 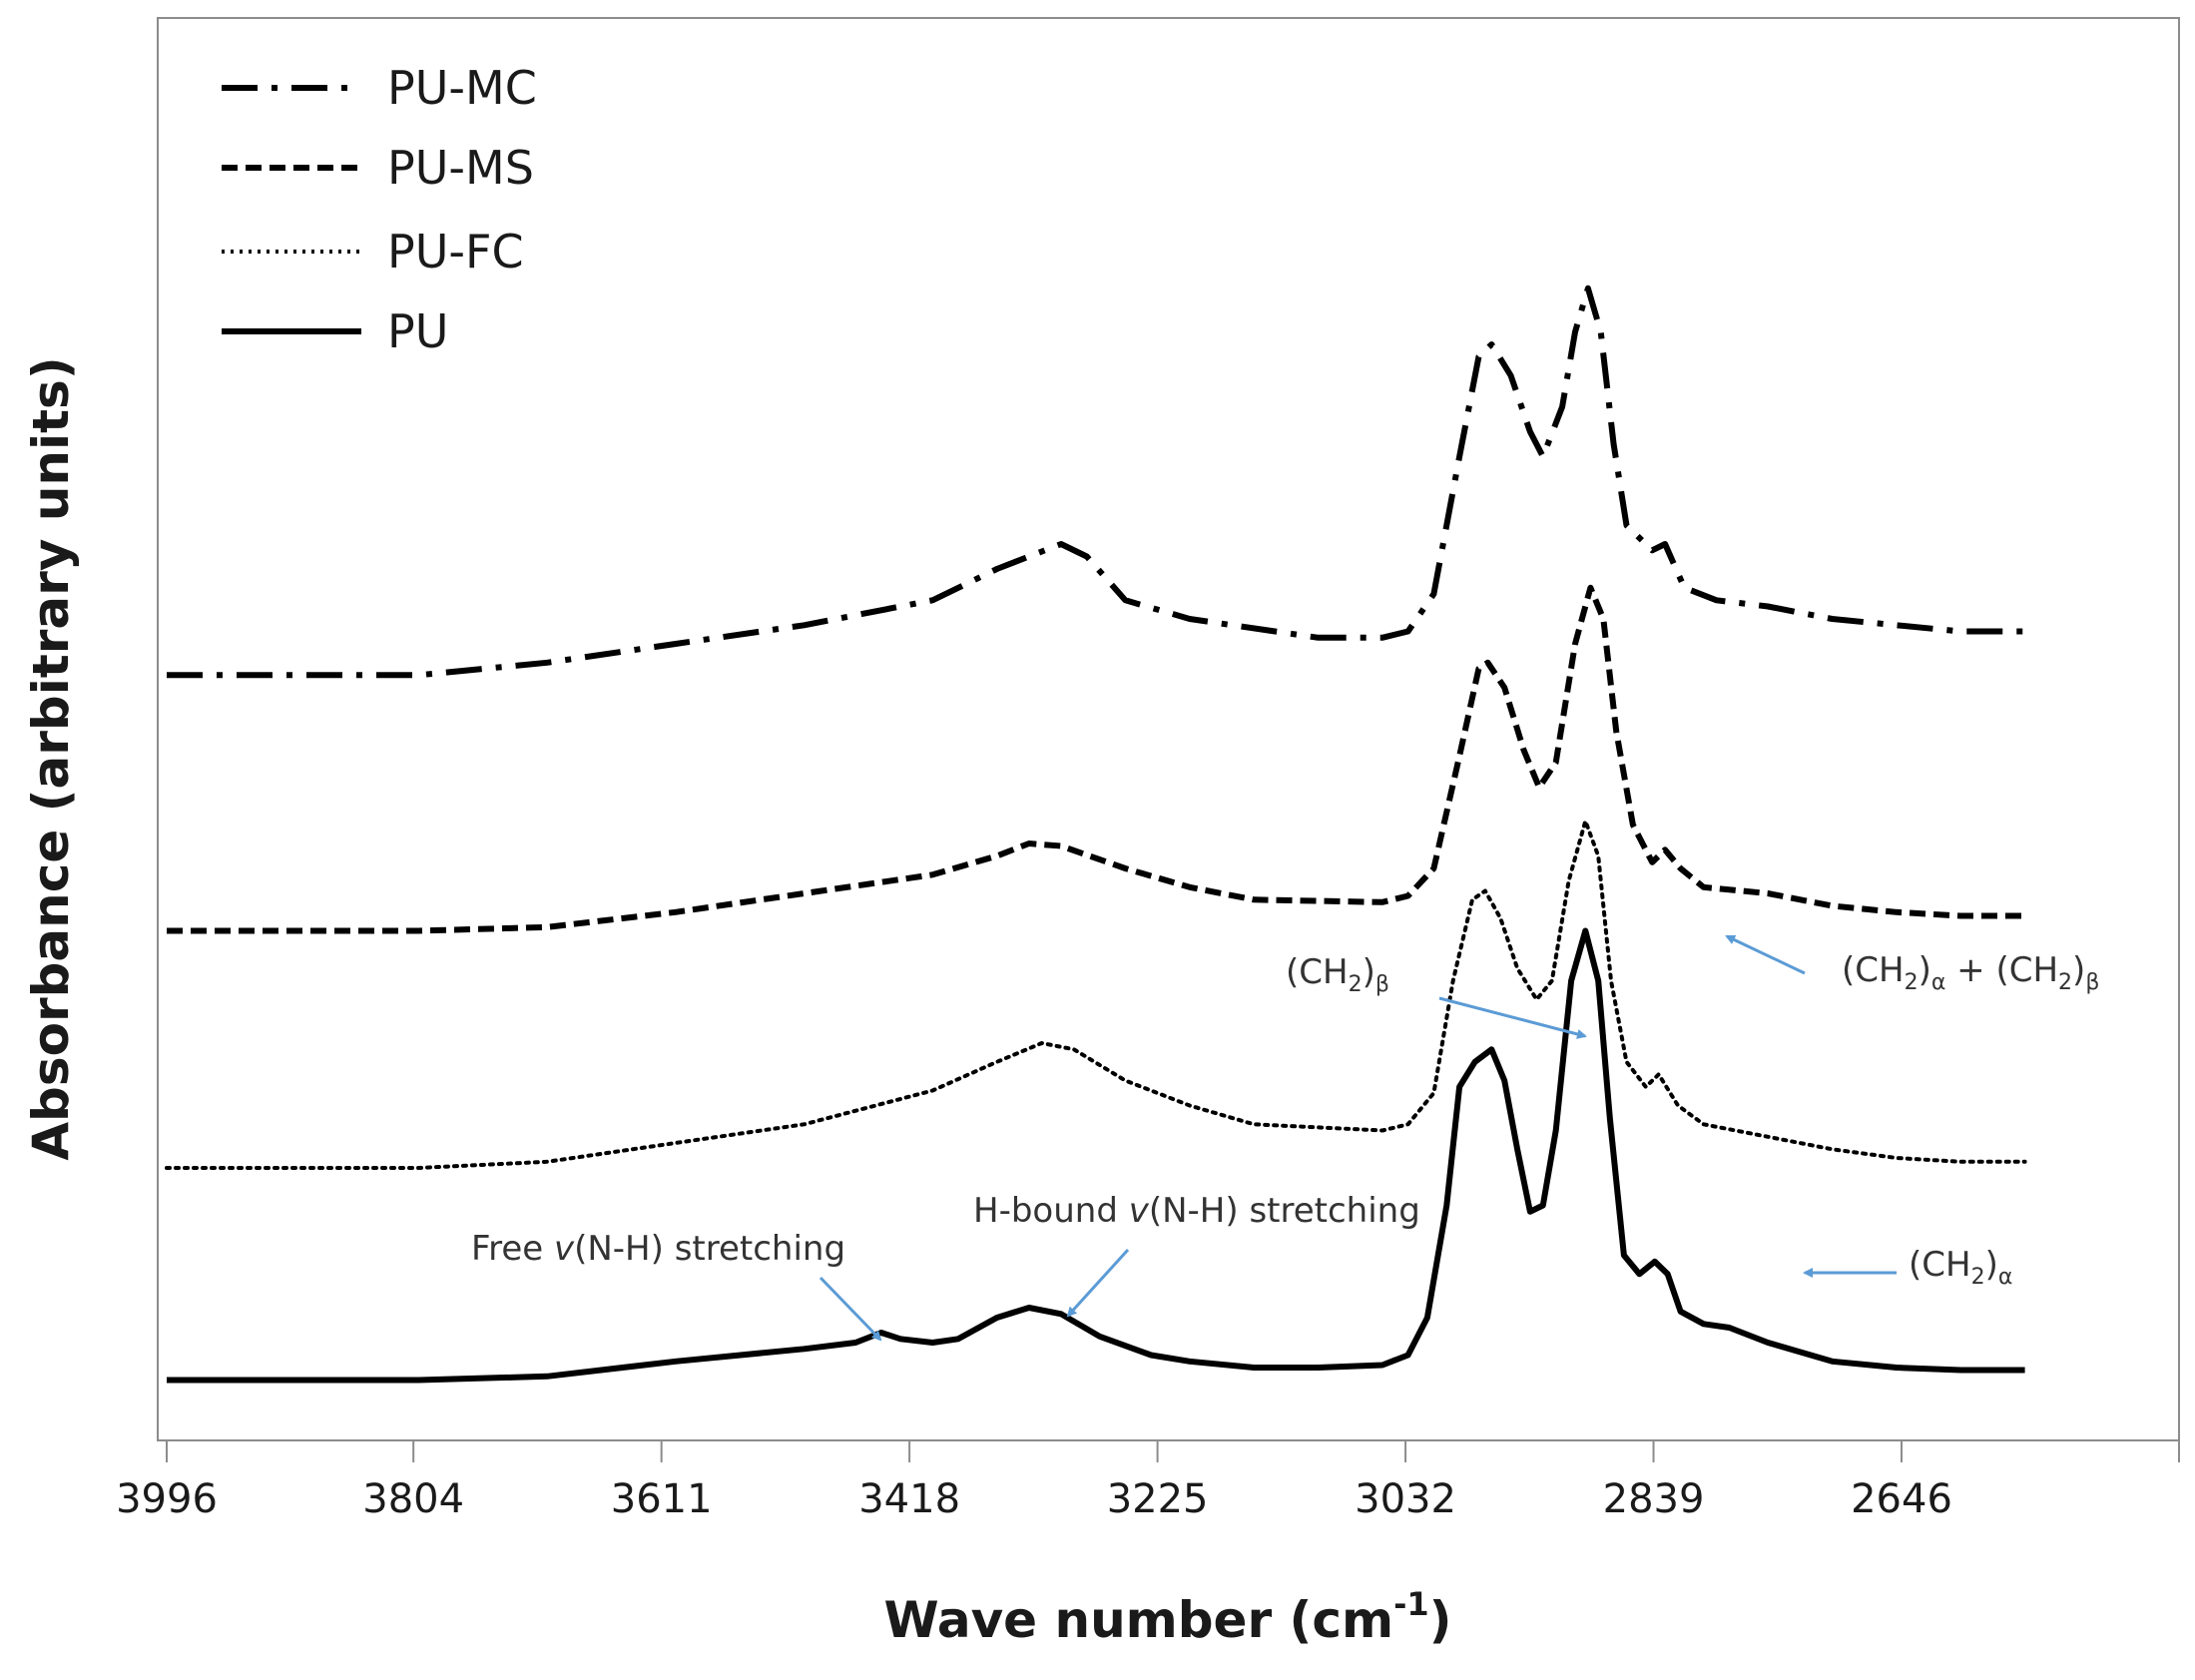 What do you see at coordinates (1991, 1265) in the screenshot?
I see `annotation-ch2-alpha-close: )` at bounding box center [1991, 1265].